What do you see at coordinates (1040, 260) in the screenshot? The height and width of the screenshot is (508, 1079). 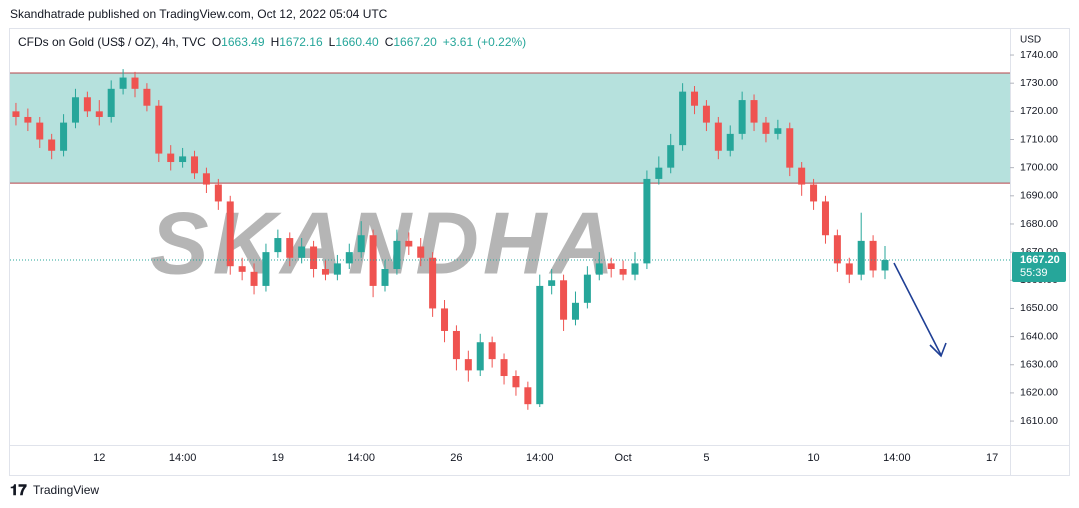 I see `last-price-label: 1667.20` at bounding box center [1040, 260].